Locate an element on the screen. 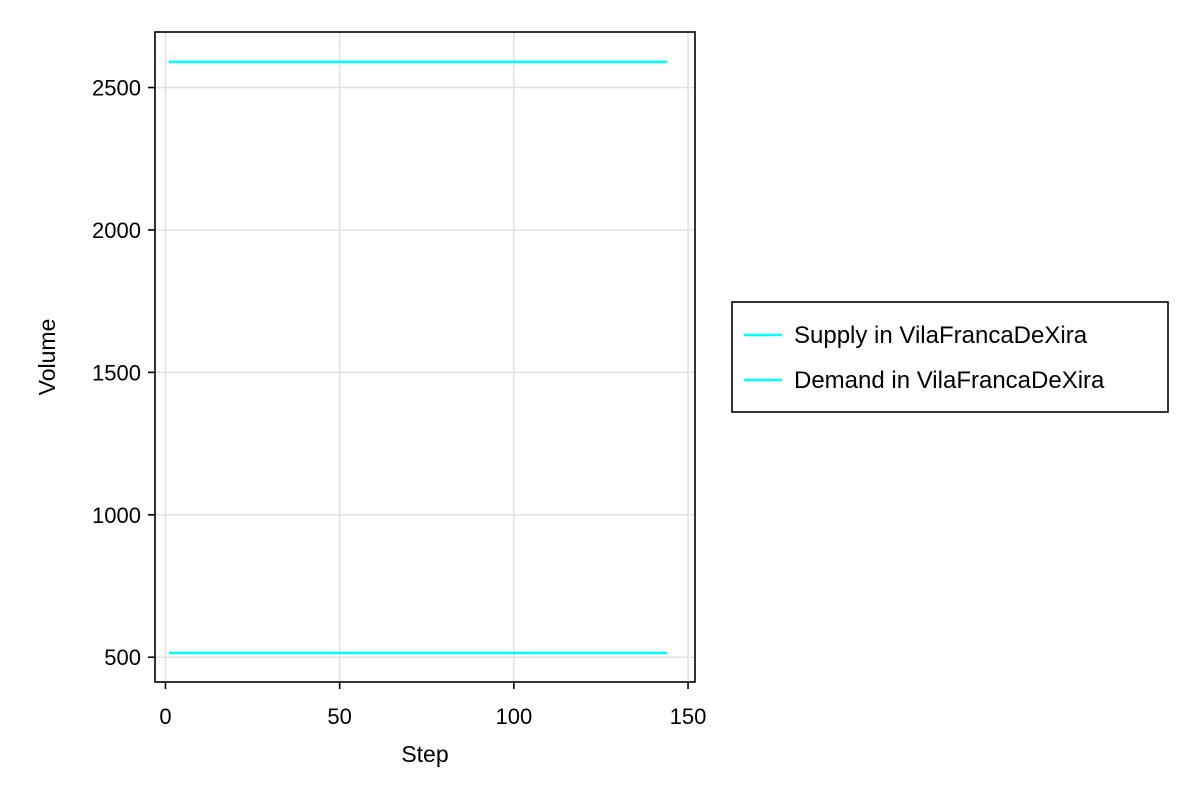  y-tick-label: 2500 is located at coordinates (116, 88).